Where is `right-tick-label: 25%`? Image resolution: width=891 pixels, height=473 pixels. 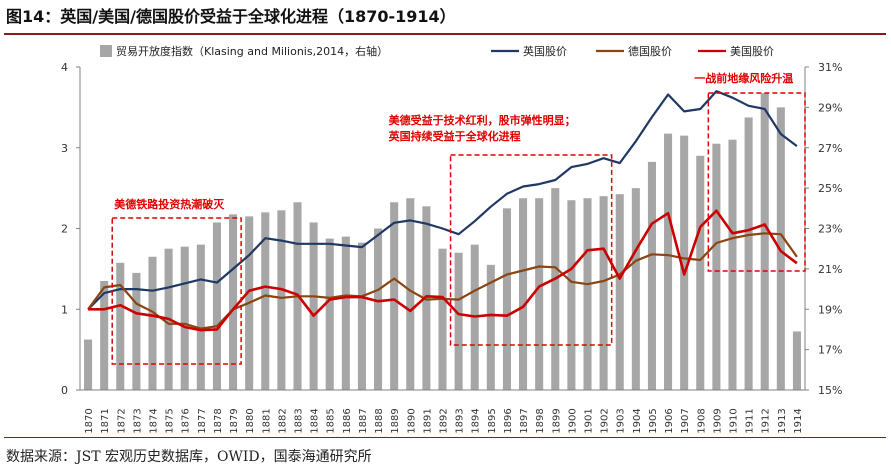
right-tick-label: 25% is located at coordinates (830, 188).